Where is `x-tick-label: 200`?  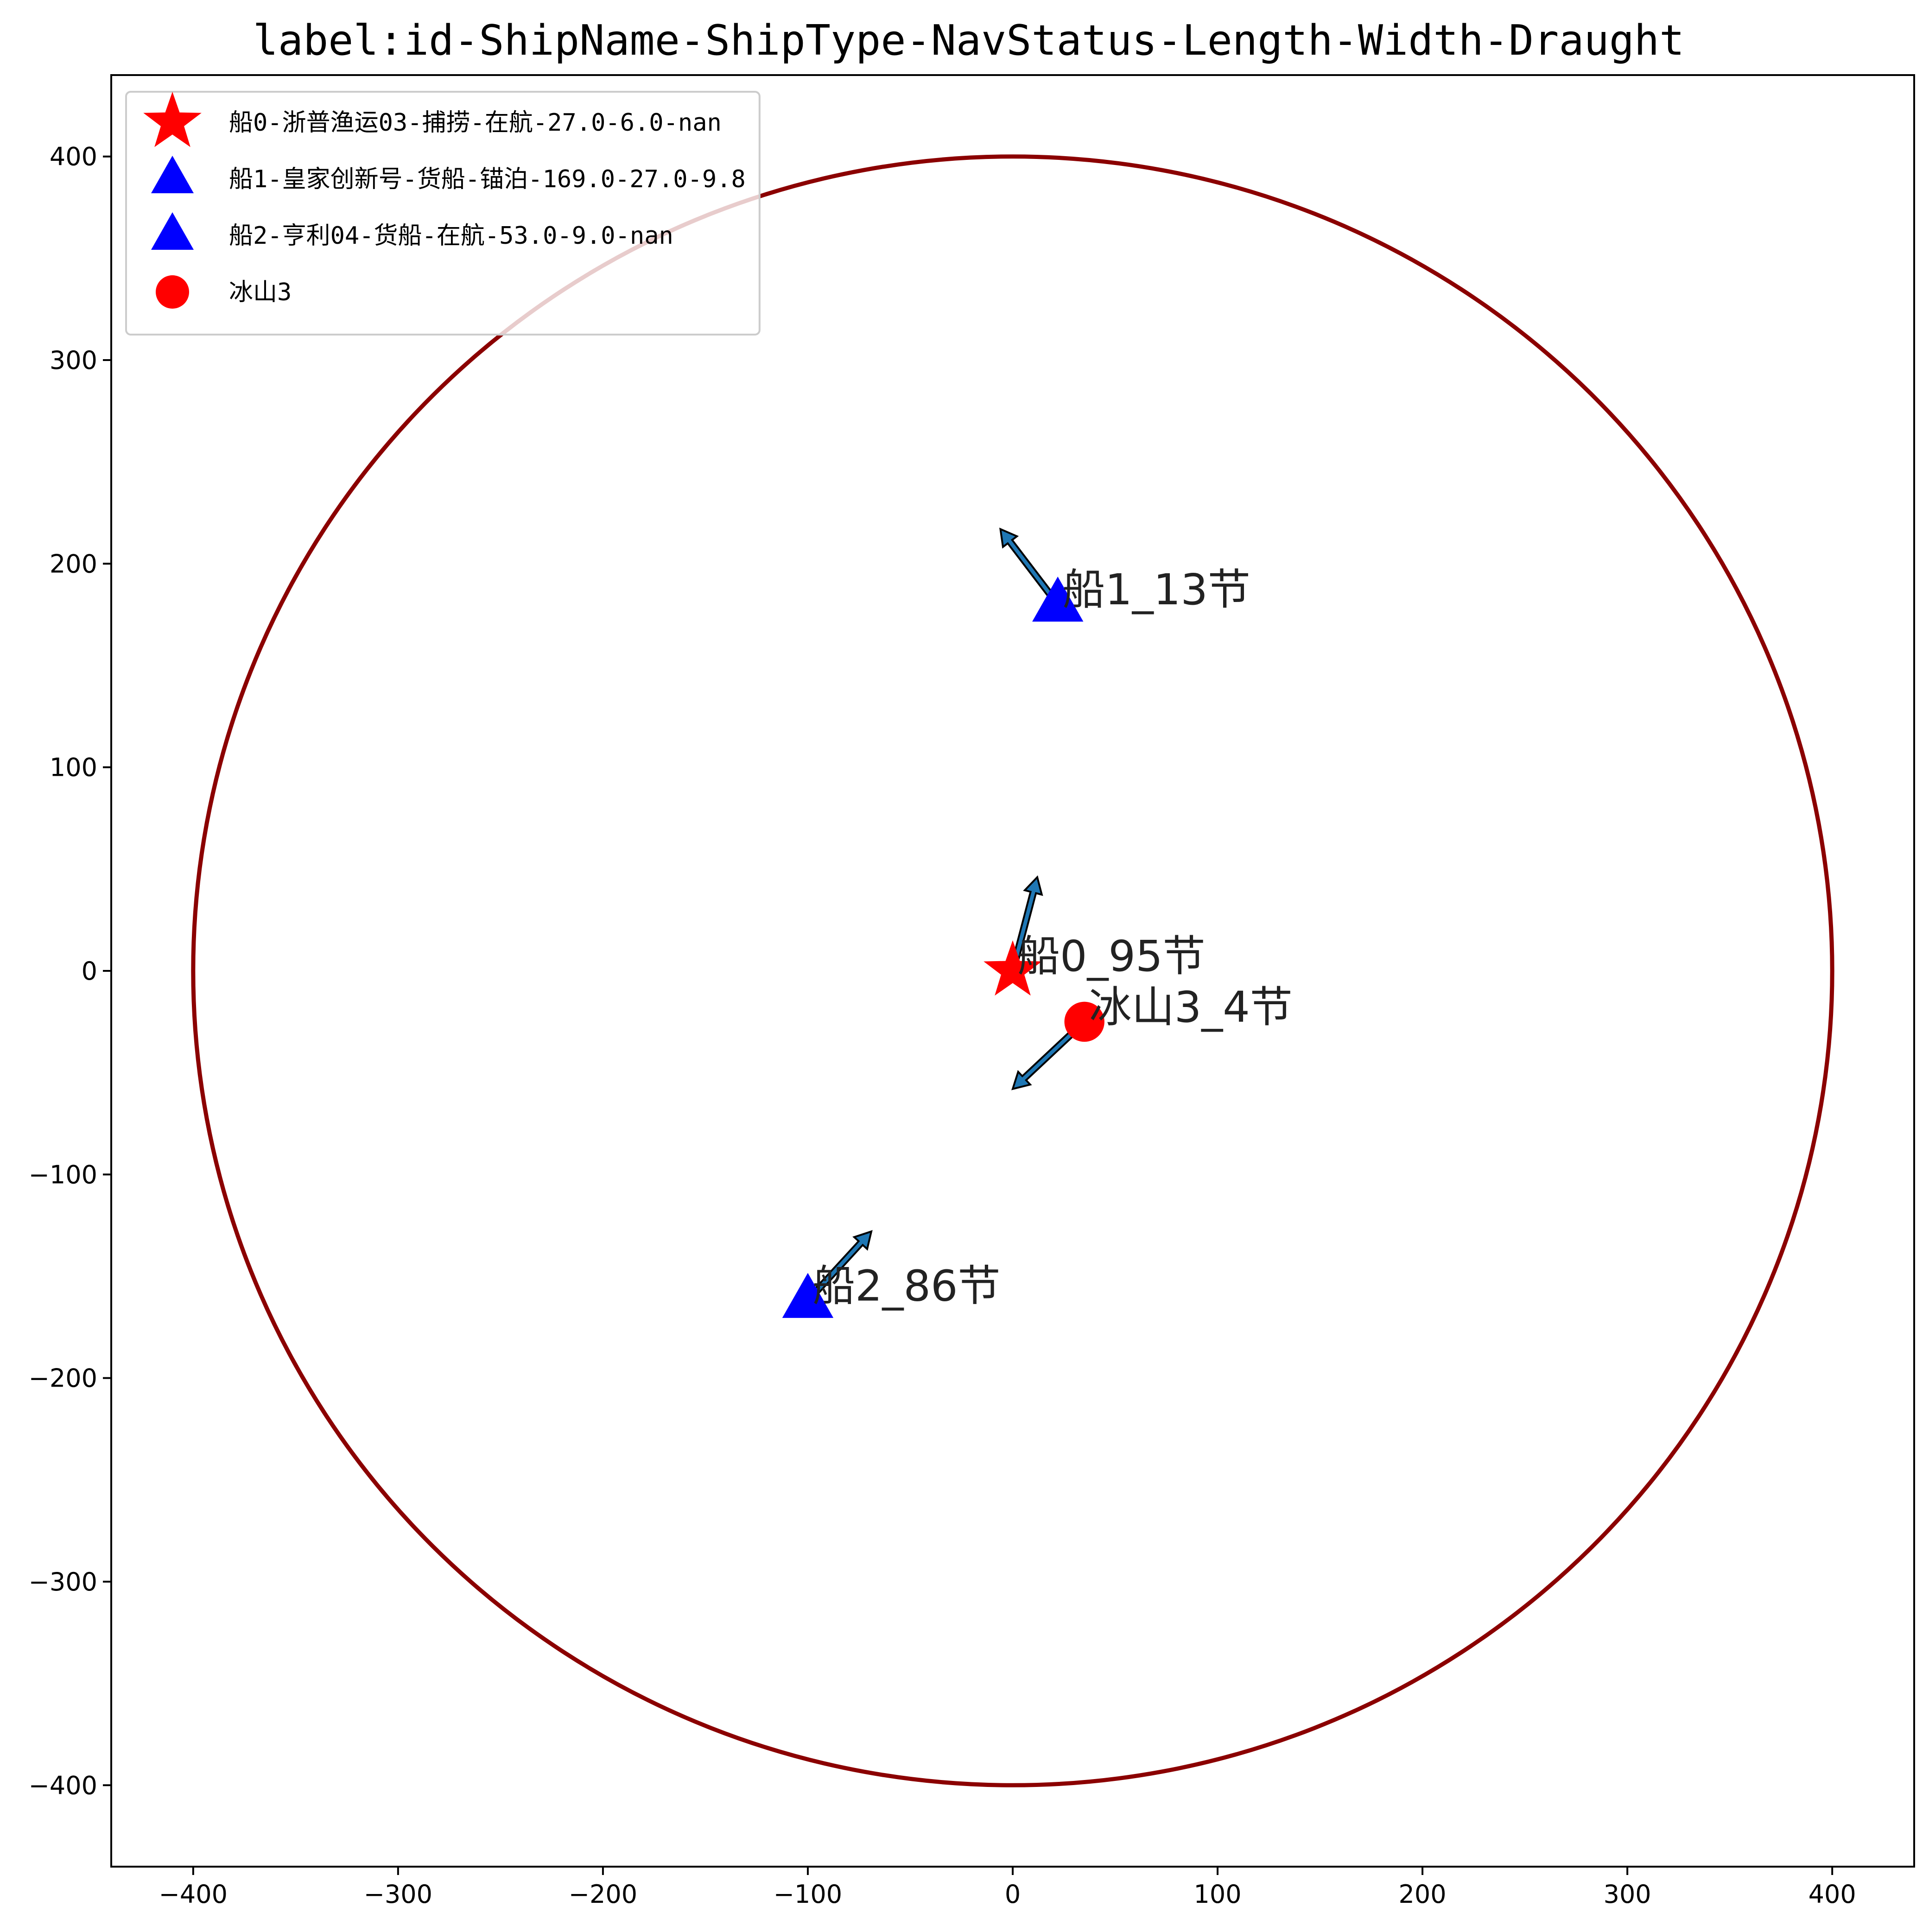 x-tick-label: 200 is located at coordinates (1423, 1894).